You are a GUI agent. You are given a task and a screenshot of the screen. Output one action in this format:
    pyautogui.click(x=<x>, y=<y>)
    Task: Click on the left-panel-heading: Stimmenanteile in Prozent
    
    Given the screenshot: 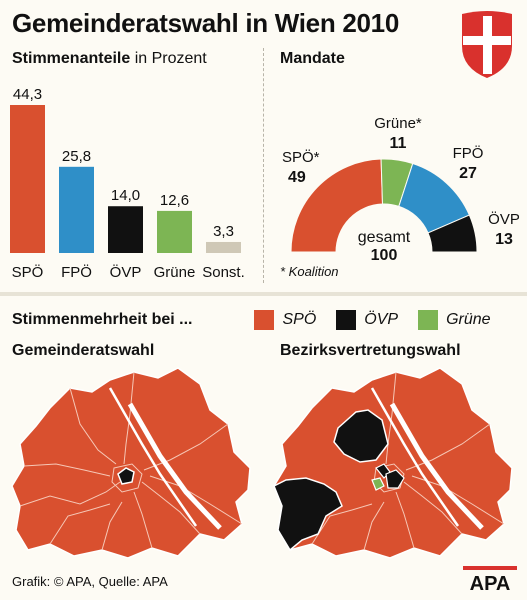 What is the action you would take?
    pyautogui.click(x=109, y=58)
    